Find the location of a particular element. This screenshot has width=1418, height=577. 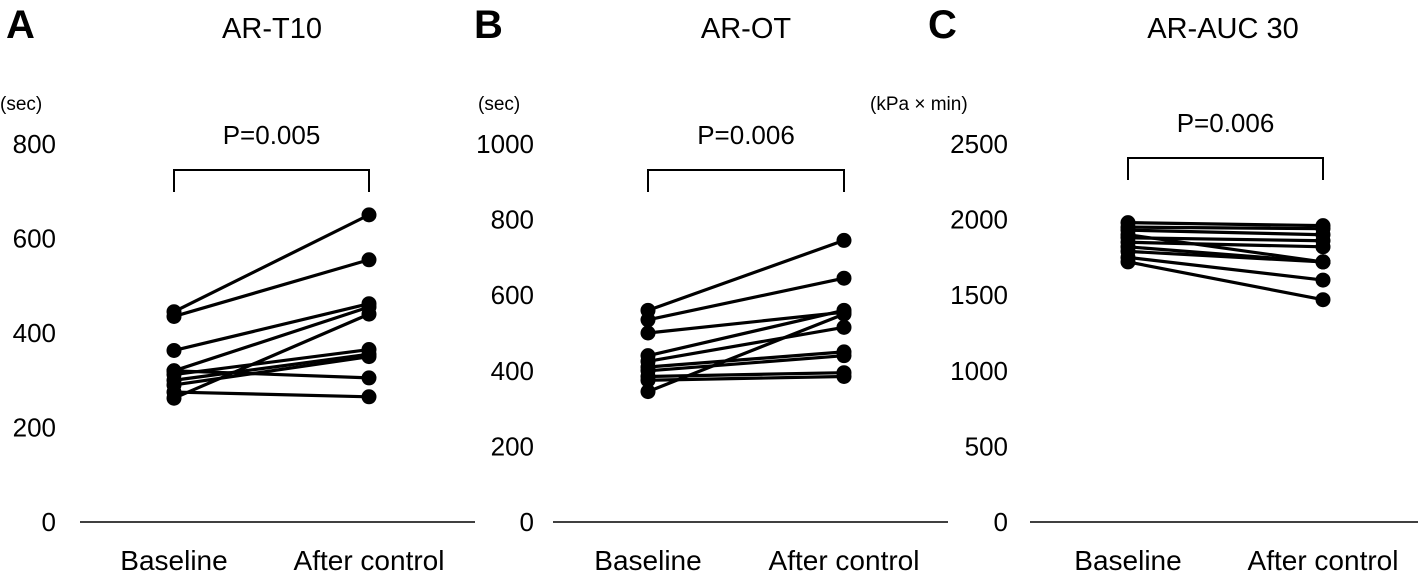

panel-letter: B is located at coordinates (488, 25).